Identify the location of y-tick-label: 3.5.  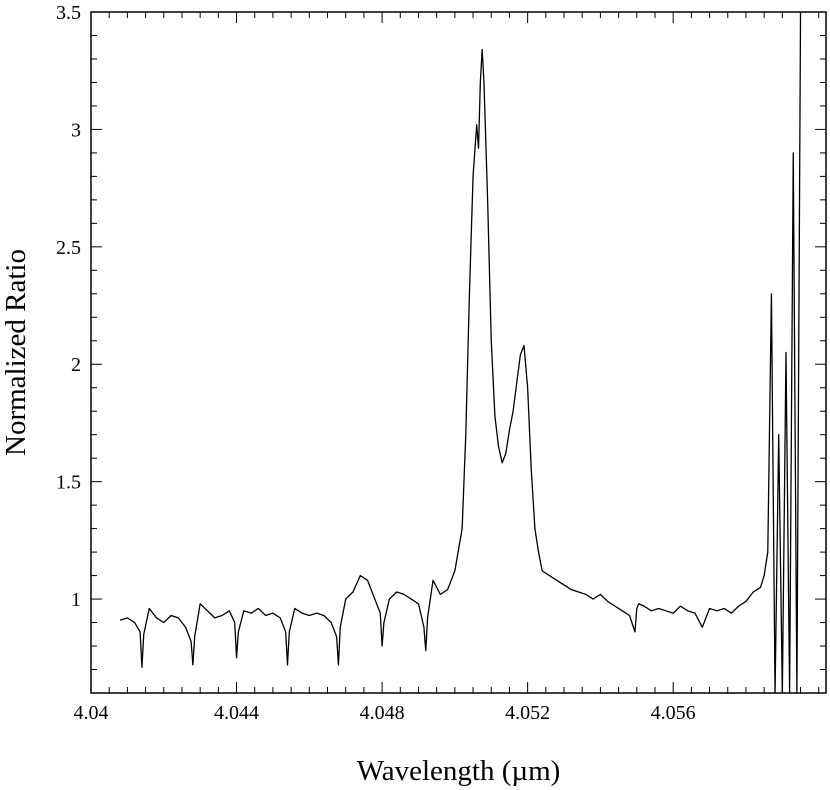
(68, 13).